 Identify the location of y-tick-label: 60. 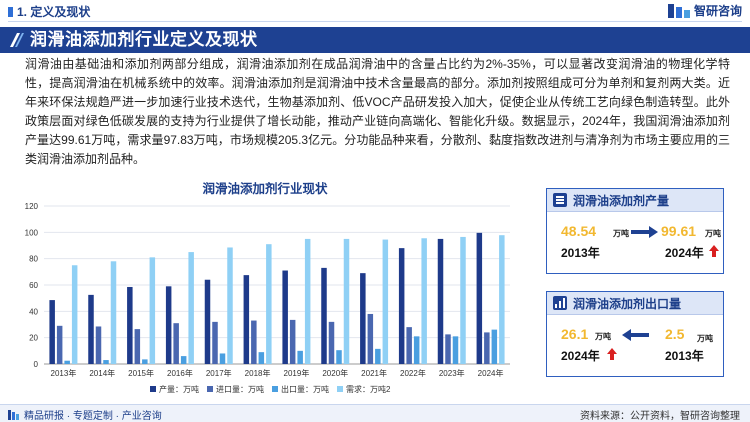
(33, 285).